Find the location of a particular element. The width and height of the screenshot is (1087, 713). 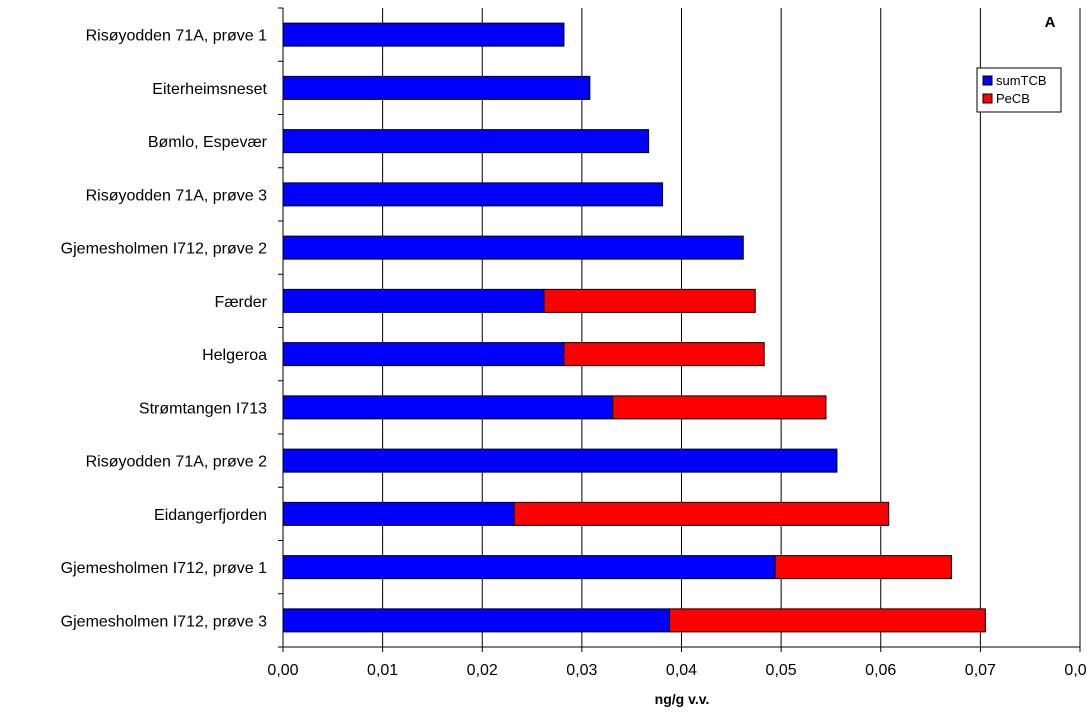

legend-label-sumtcb: sumTCB is located at coordinates (1021, 80).